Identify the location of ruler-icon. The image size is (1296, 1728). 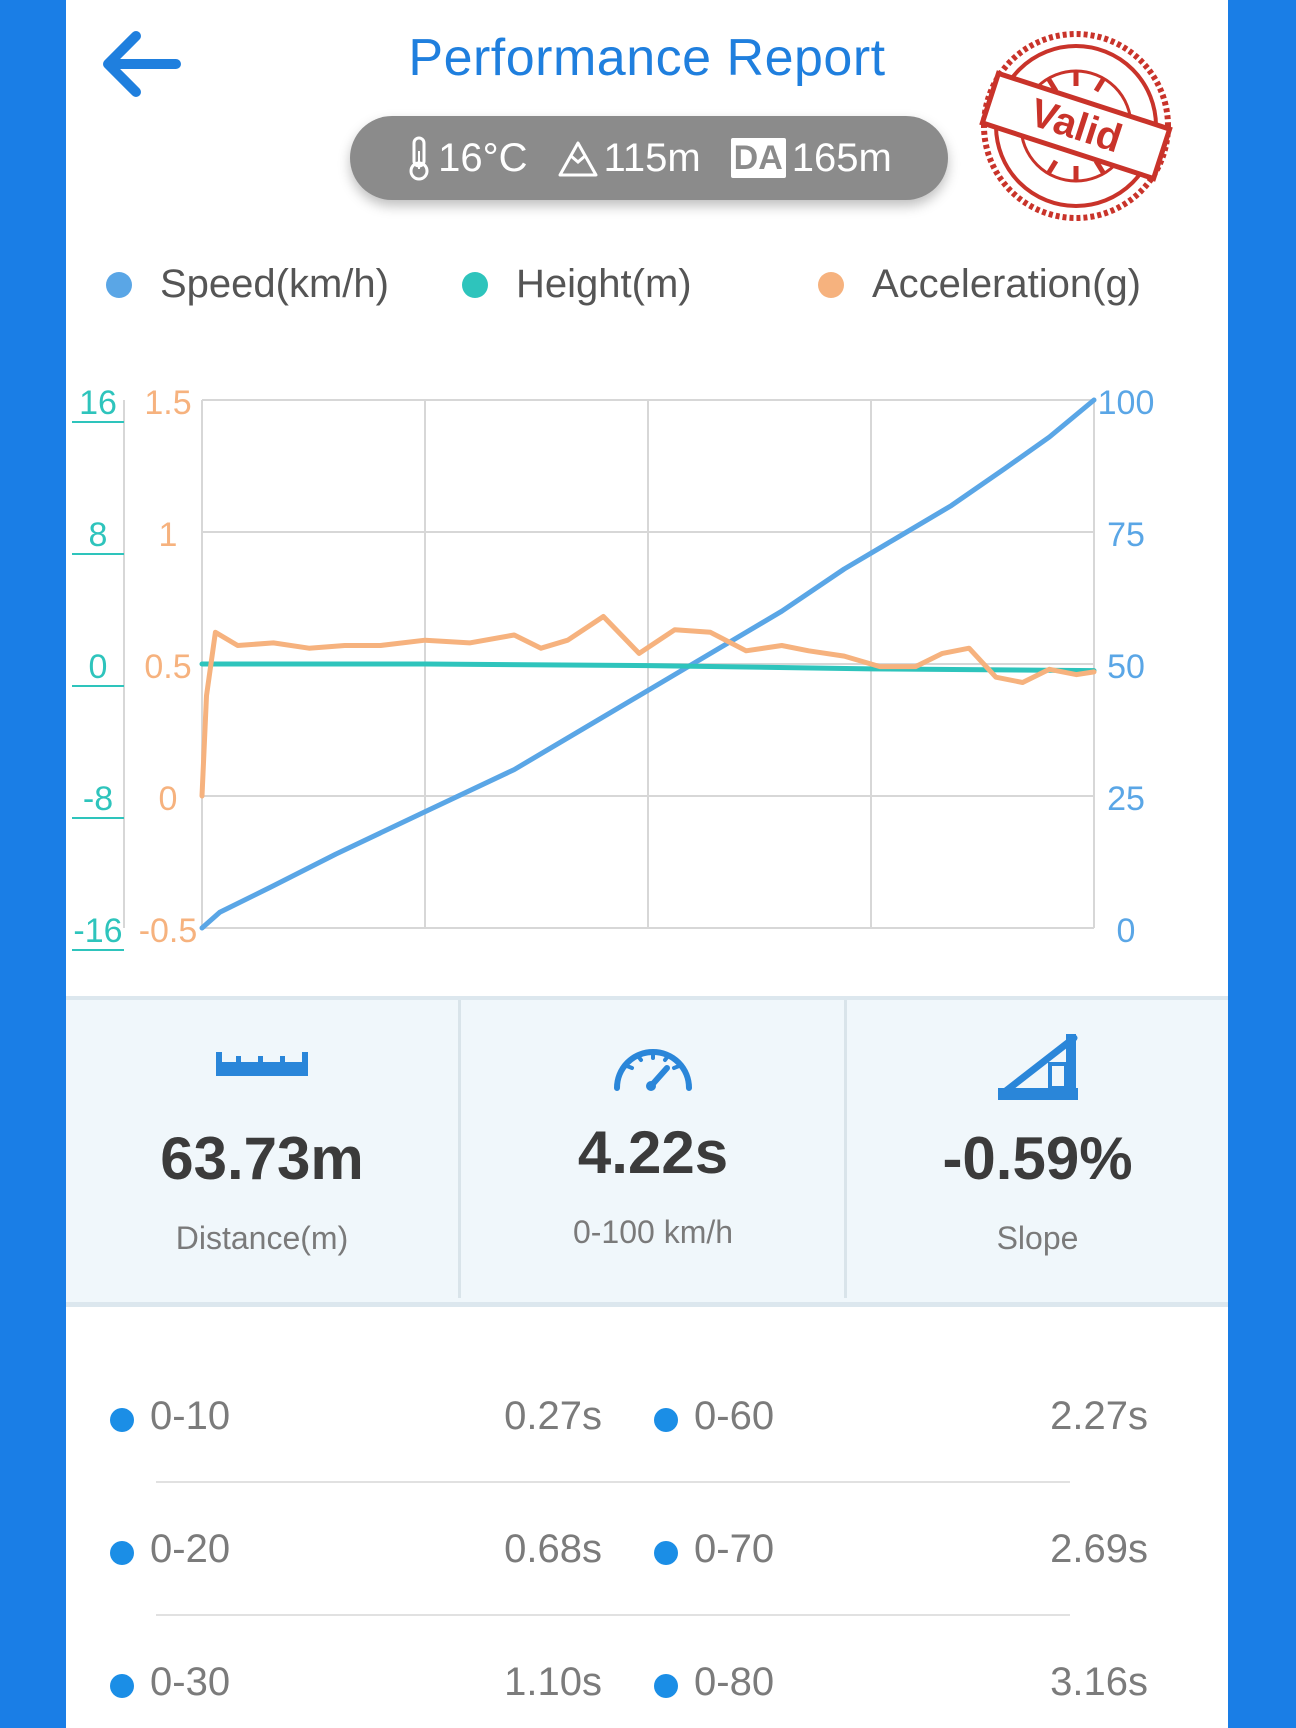
(262, 1064).